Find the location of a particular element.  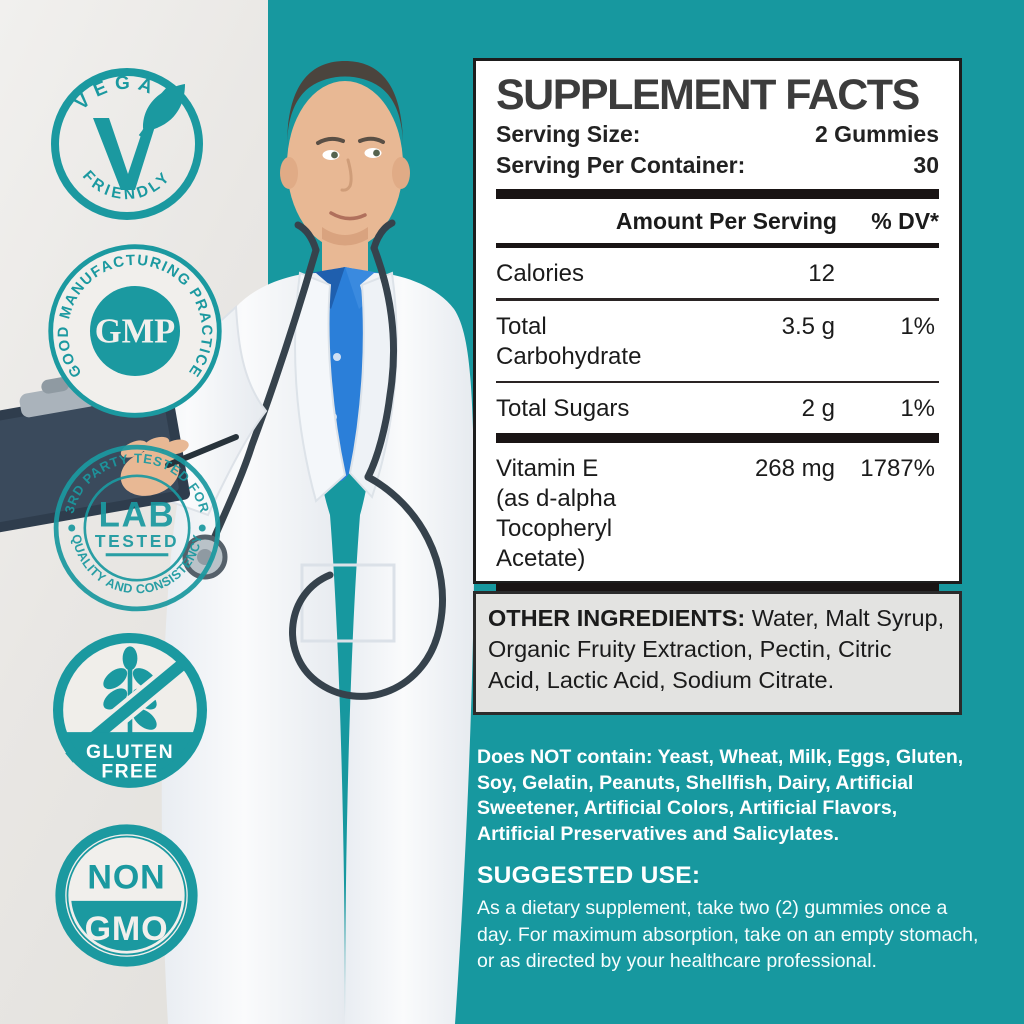

row-subname: (as d-alpha Tocopheryl Acetate) is located at coordinates (556, 528).